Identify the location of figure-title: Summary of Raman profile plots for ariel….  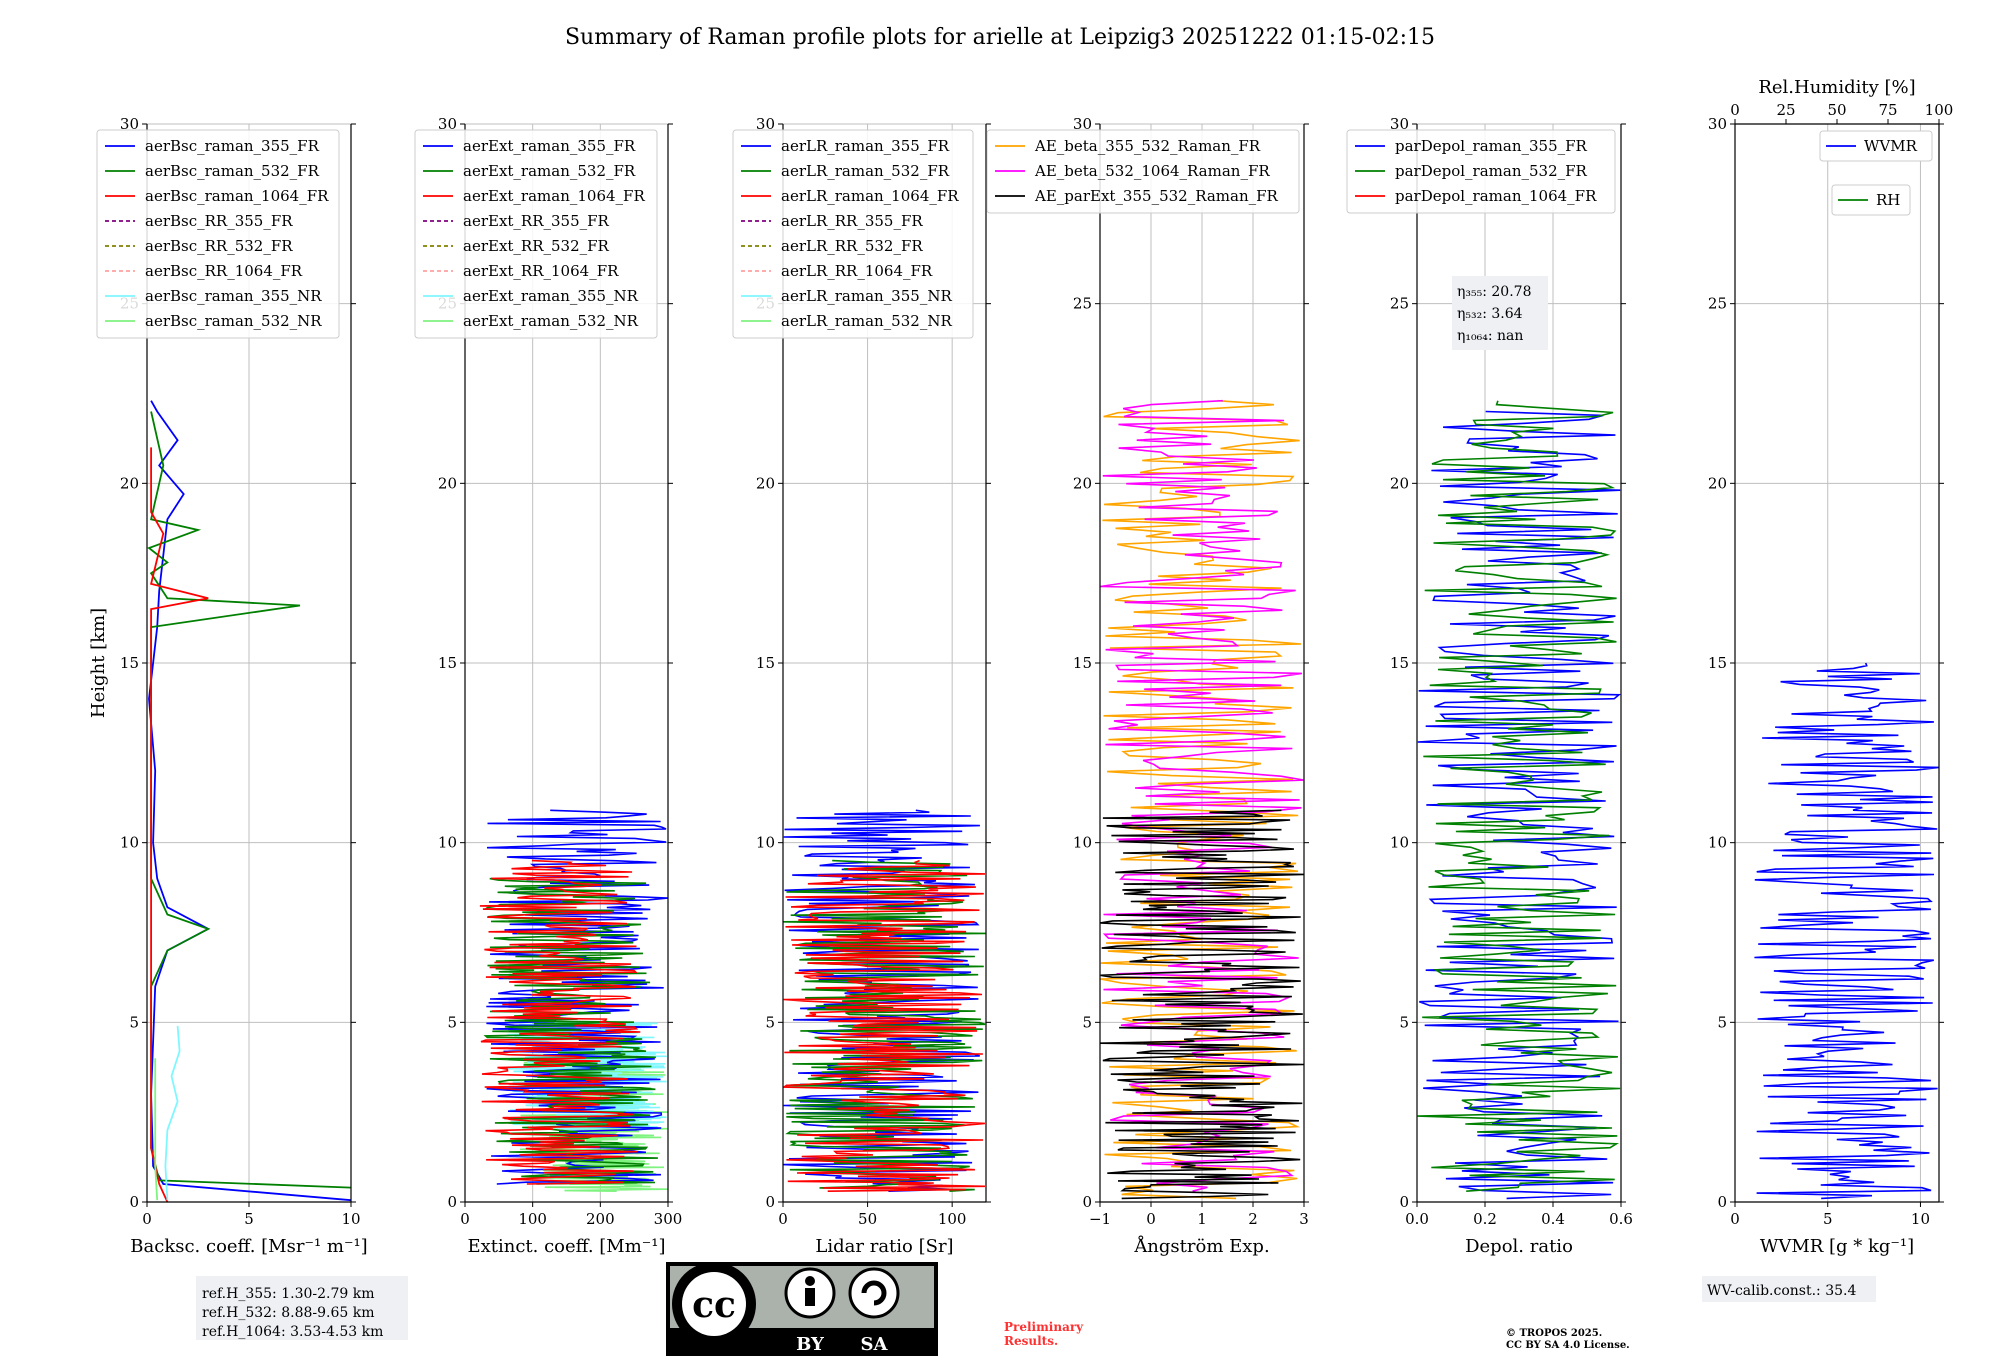
(1000, 37).